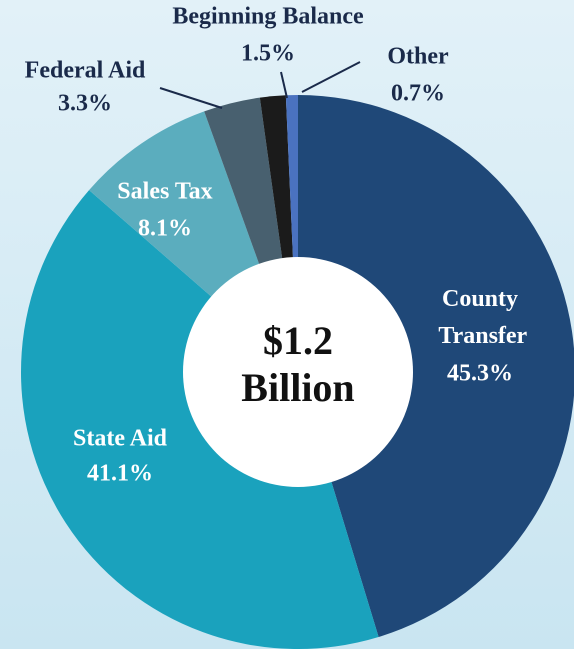 Image resolution: width=574 pixels, height=649 pixels. What do you see at coordinates (85, 71) in the screenshot?
I see `slice-label: Federal Aid` at bounding box center [85, 71].